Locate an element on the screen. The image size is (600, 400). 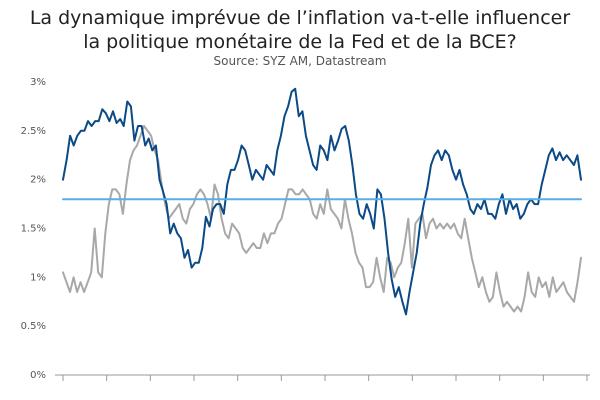
y-tick-label: 2.5% is located at coordinates (33, 131).